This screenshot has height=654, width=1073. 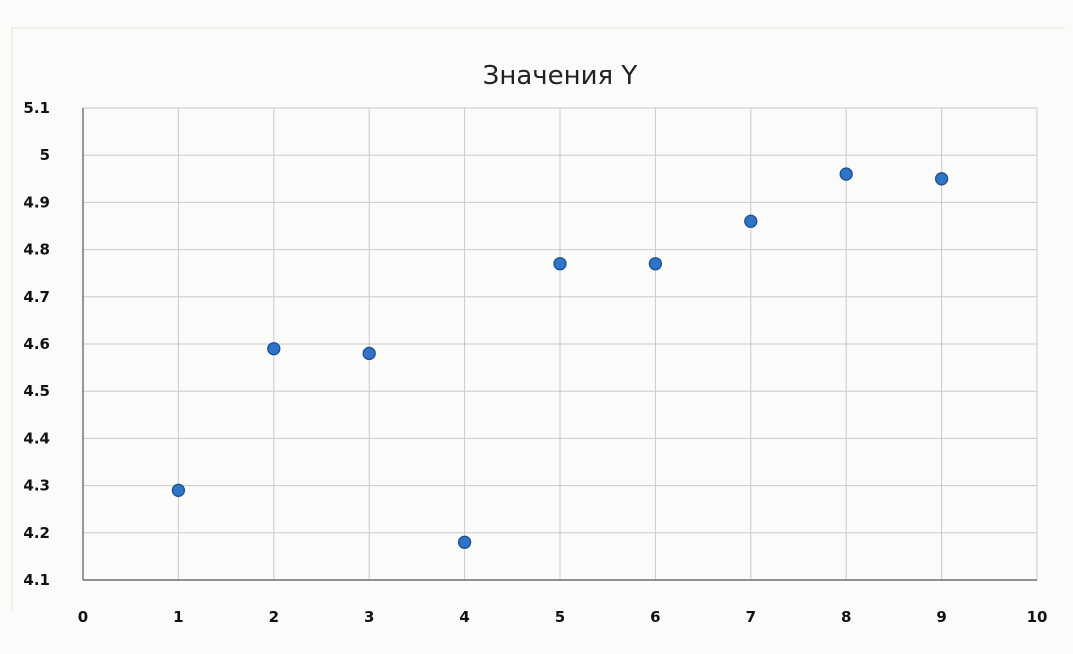 What do you see at coordinates (36, 580) in the screenshot?
I see `y-tick-label: 4.1` at bounding box center [36, 580].